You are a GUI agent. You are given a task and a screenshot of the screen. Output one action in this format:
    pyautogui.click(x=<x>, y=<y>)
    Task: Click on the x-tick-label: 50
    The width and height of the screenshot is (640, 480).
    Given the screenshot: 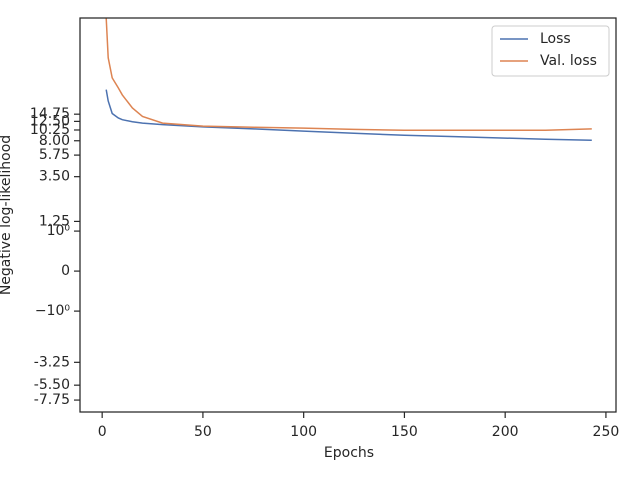 What is the action you would take?
    pyautogui.click(x=203, y=432)
    